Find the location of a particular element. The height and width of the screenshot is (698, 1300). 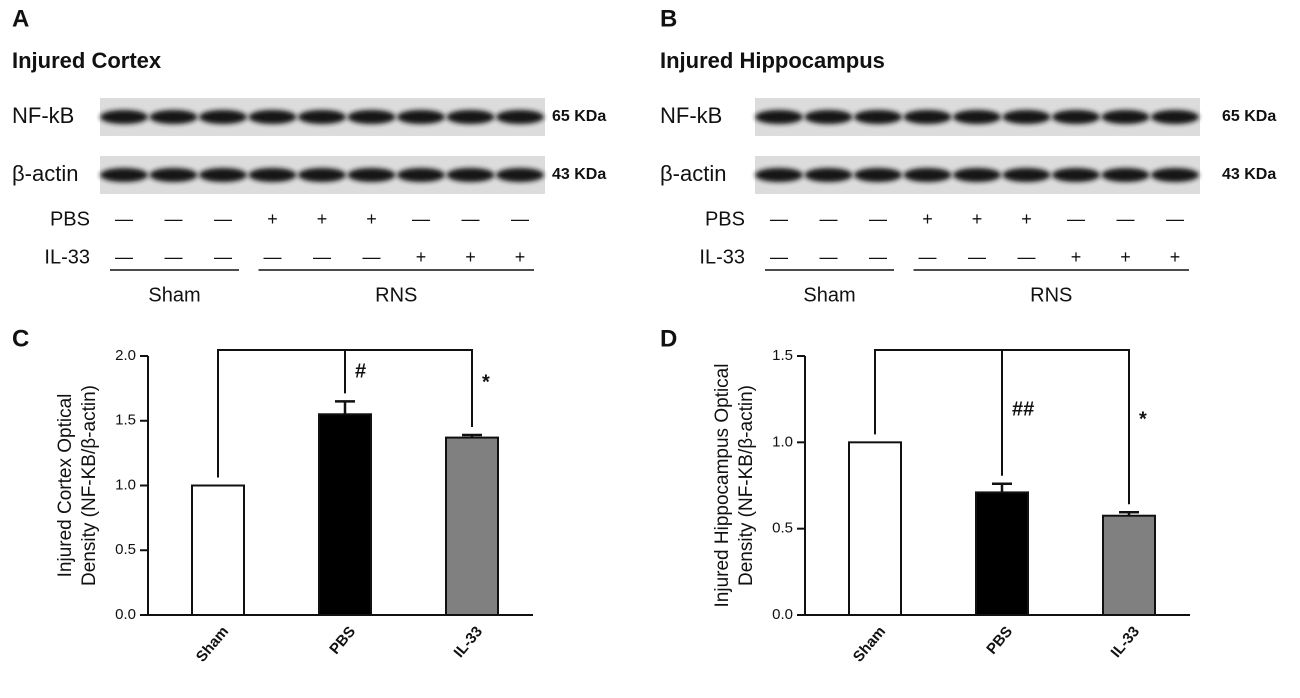

x-tick-label: Sham is located at coordinates (869, 644).